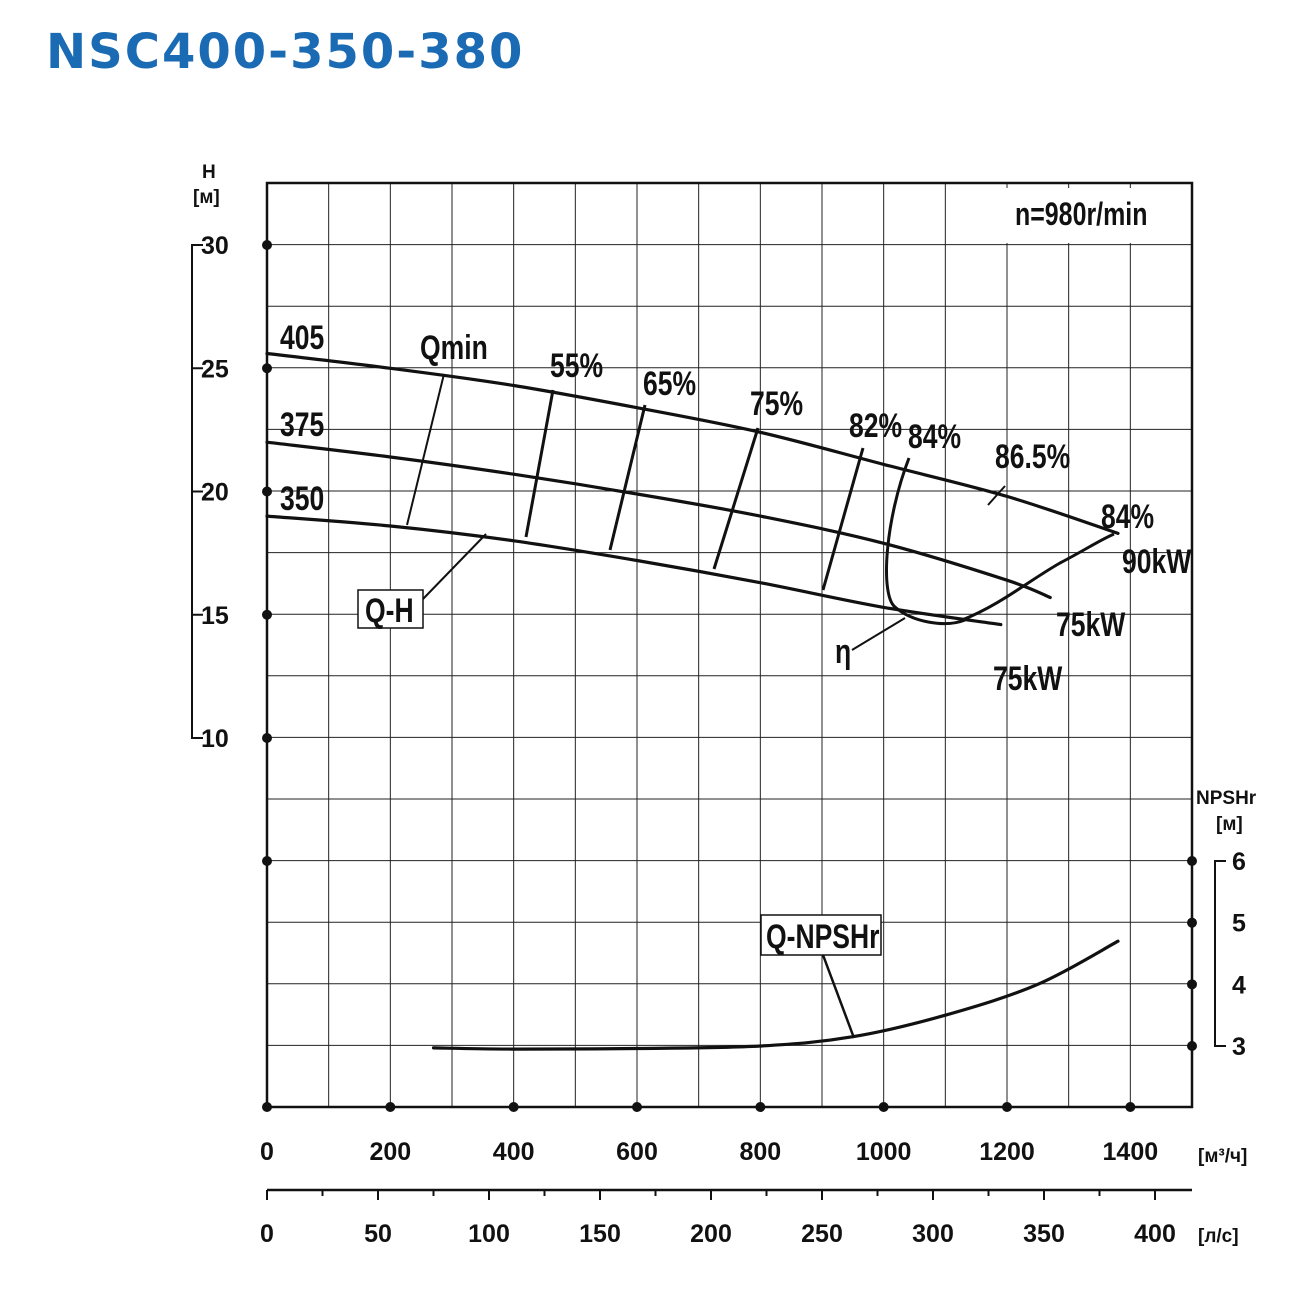 This screenshot has height=1295, width=1310. I want to click on eta-label: η, so click(843, 652).